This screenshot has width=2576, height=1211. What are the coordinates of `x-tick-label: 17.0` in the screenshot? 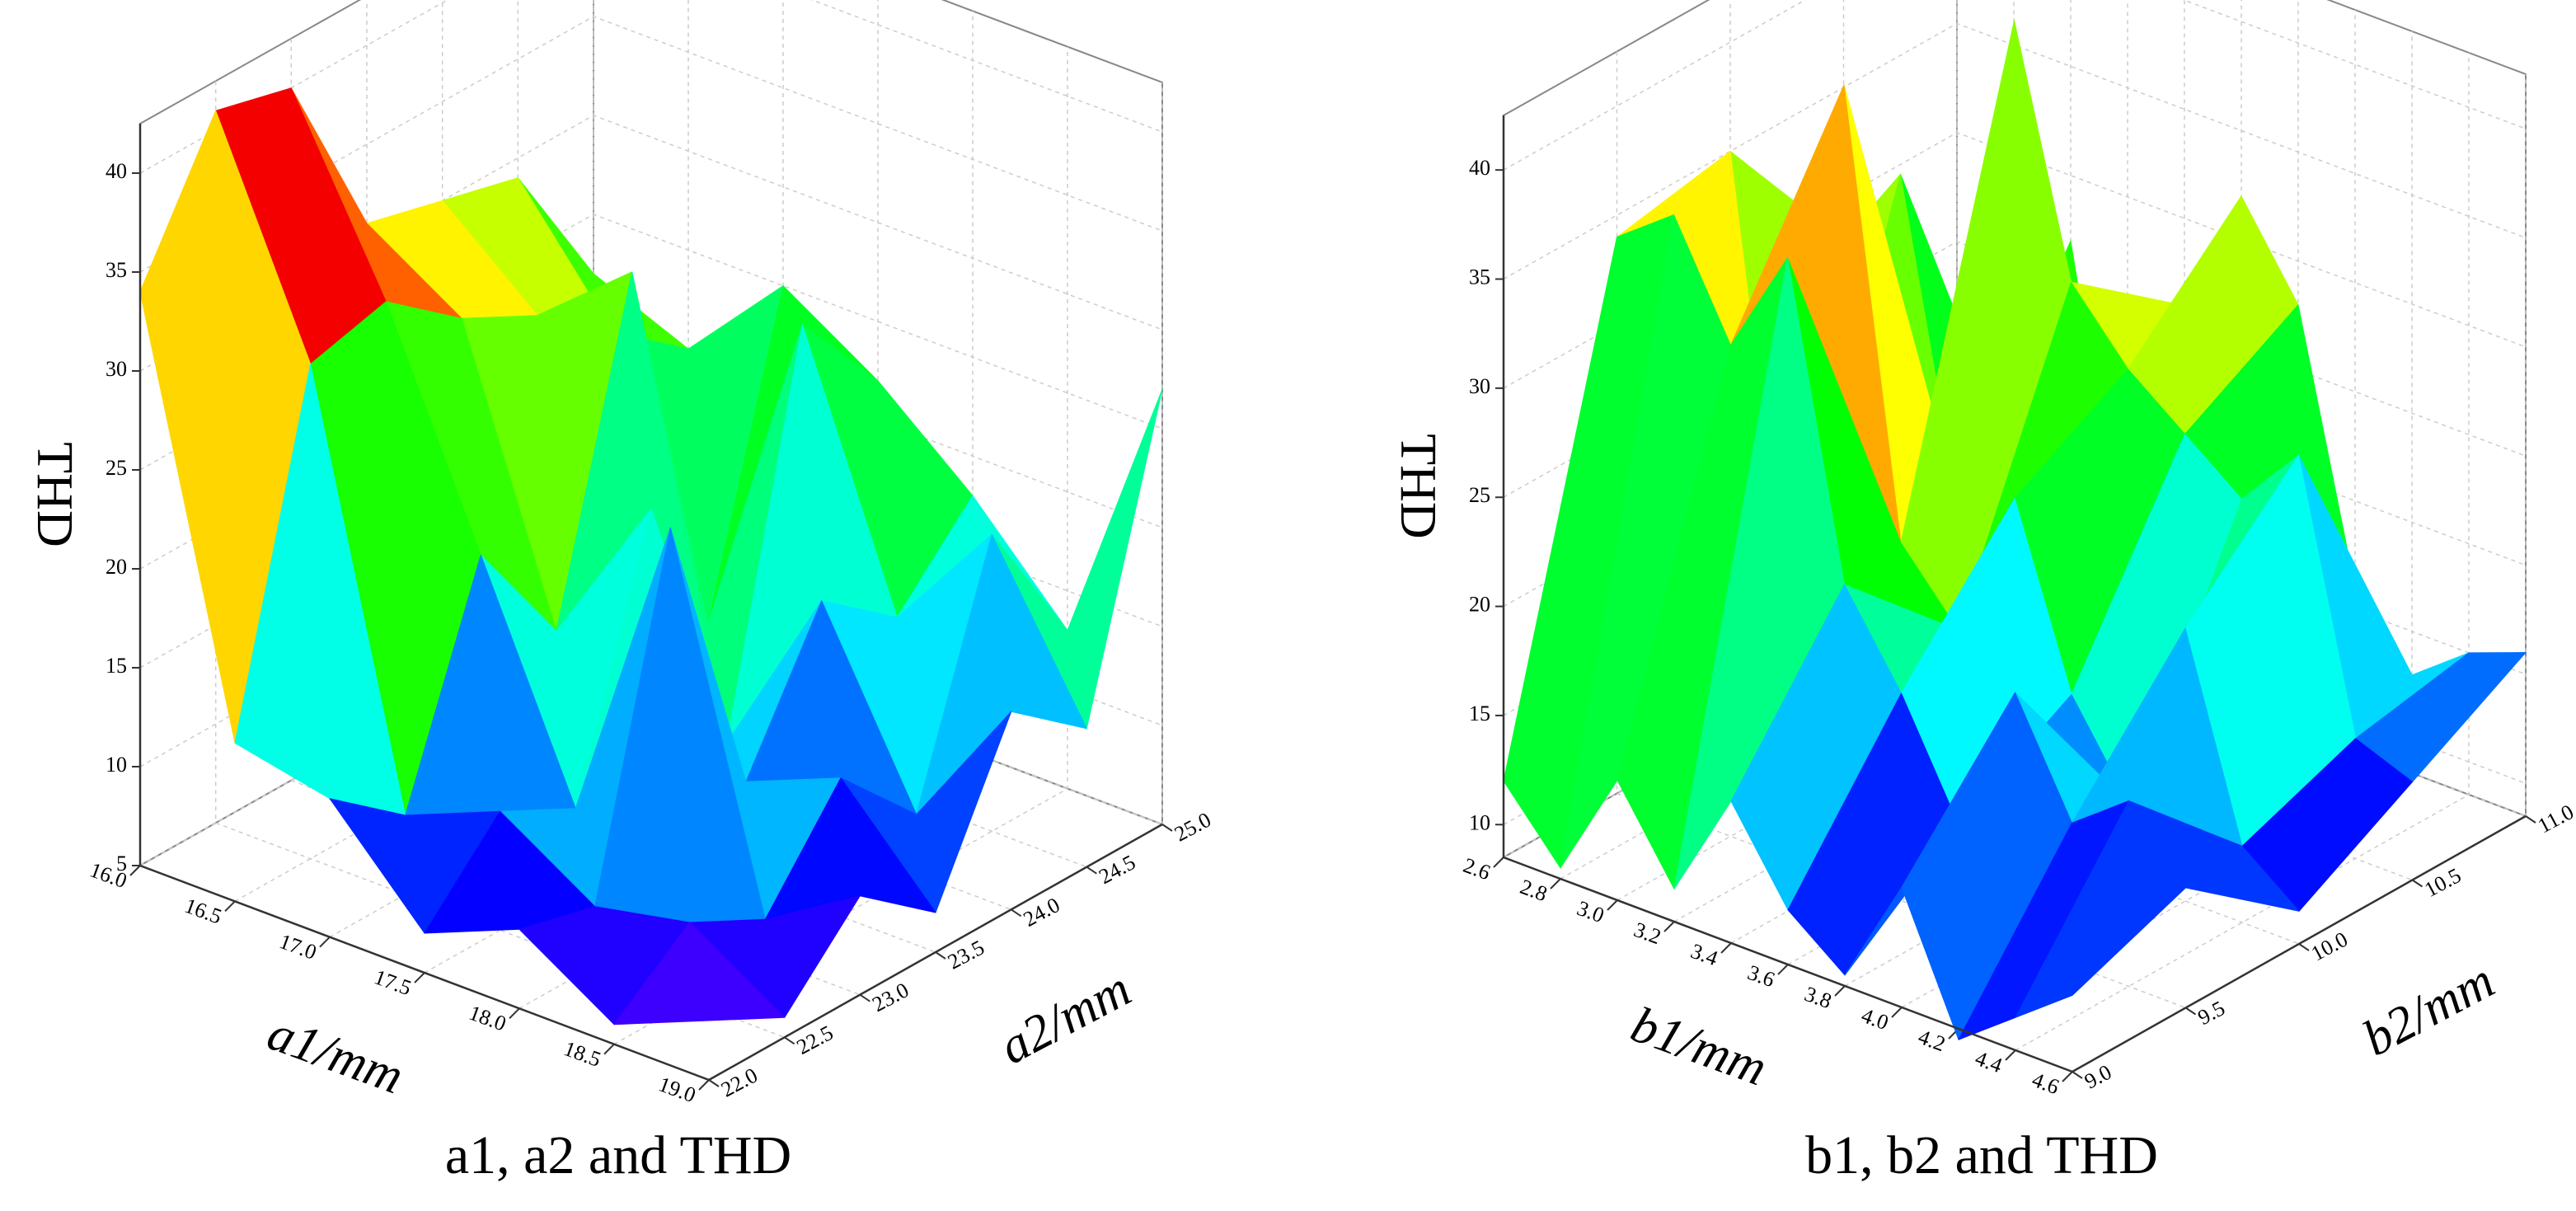 It's located at (298, 947).